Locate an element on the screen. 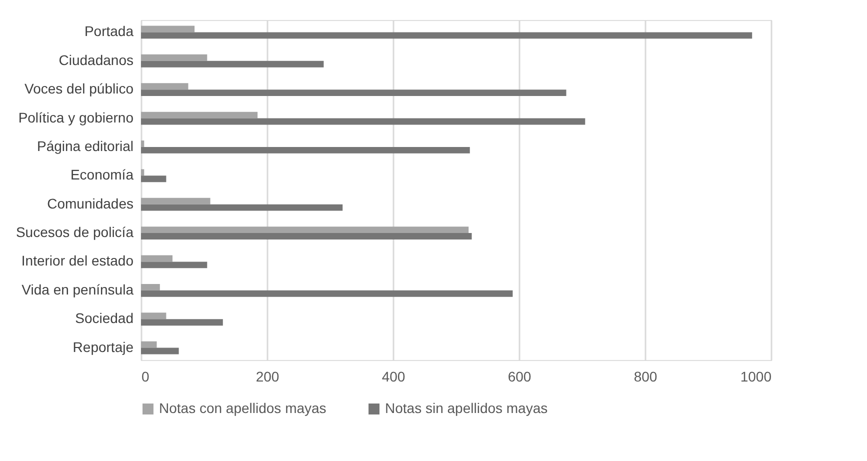  legend-label: Notas con apellidos mayas is located at coordinates (242, 408).